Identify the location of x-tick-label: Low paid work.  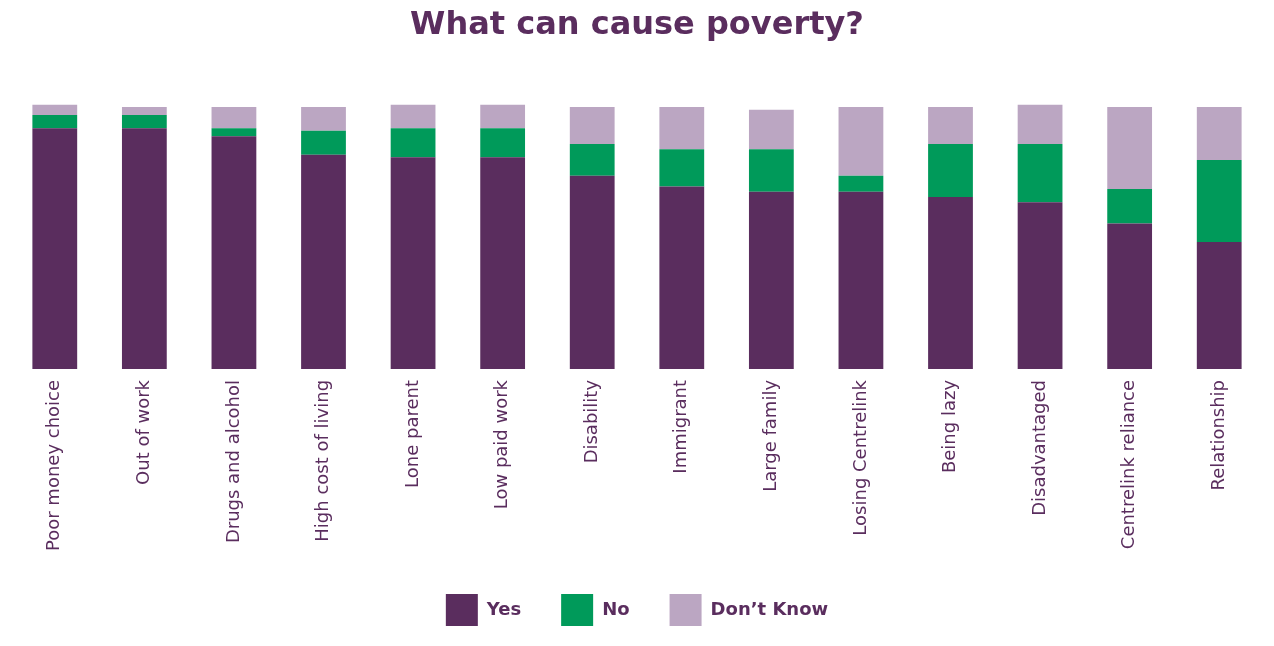
(501, 444).